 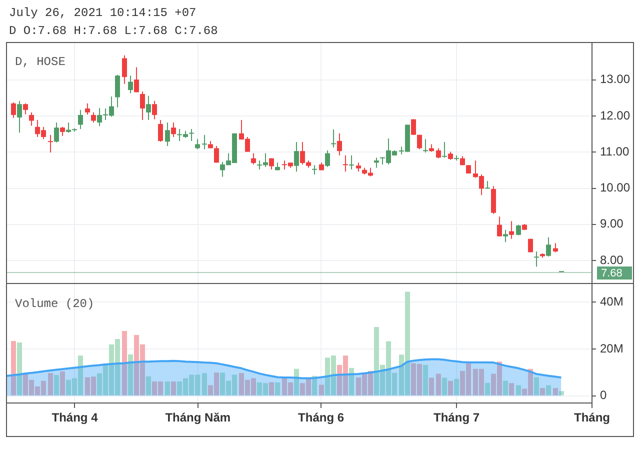 What do you see at coordinates (75, 417) in the screenshot?
I see `x-tick-label: Tháng 4` at bounding box center [75, 417].